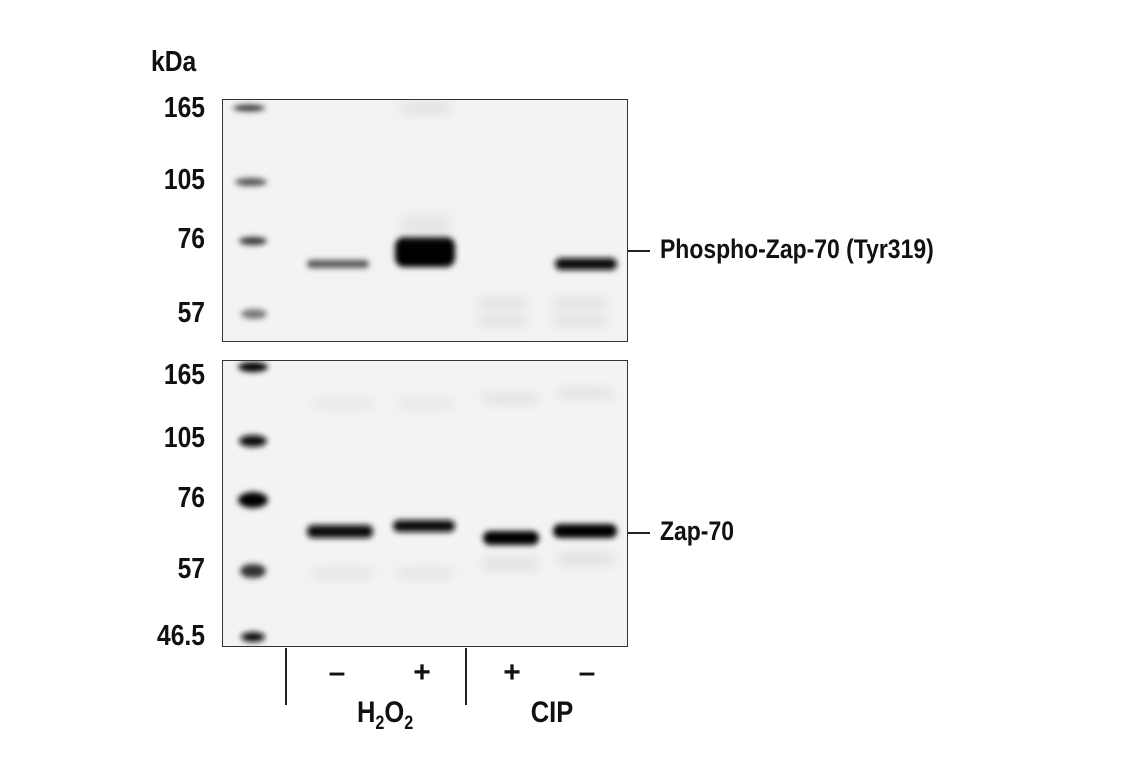 This screenshot has width=1141, height=768. What do you see at coordinates (697, 531) in the screenshot?
I see `target-label-total: Zap-70` at bounding box center [697, 531].